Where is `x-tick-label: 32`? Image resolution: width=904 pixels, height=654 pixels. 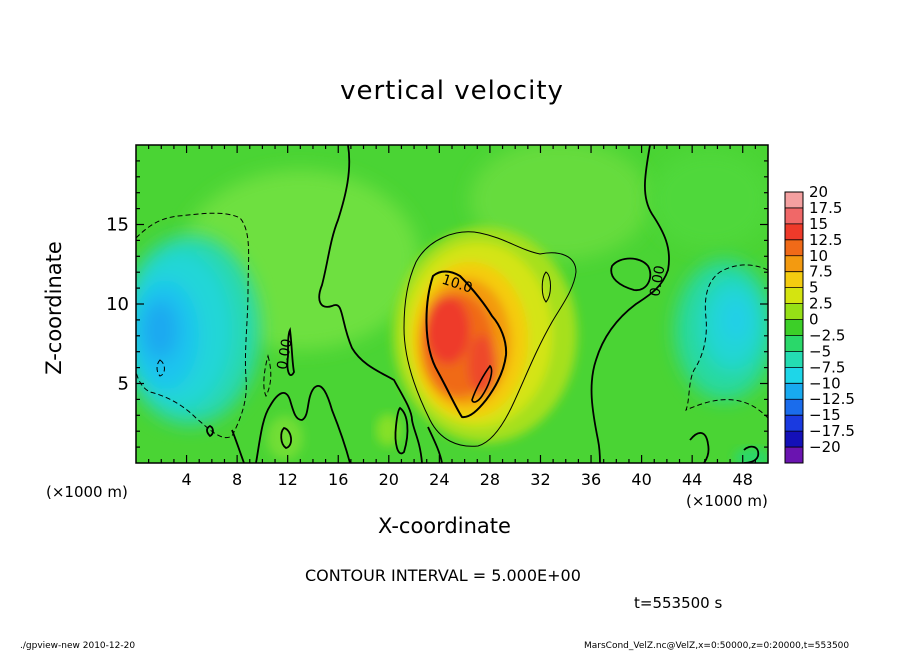 x-tick-label: 32 is located at coordinates (540, 479).